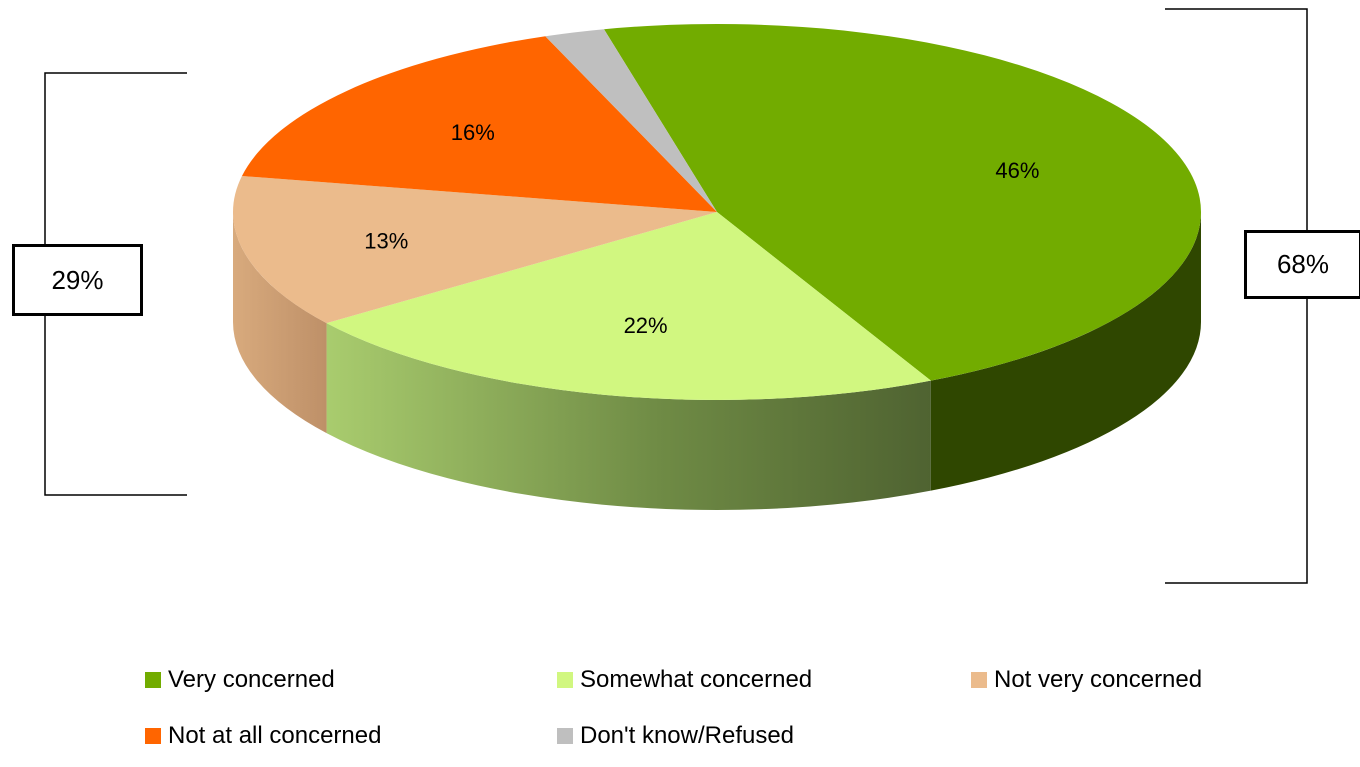  I want to click on legend-item-very-concerned: Very concerned, so click(240, 680).